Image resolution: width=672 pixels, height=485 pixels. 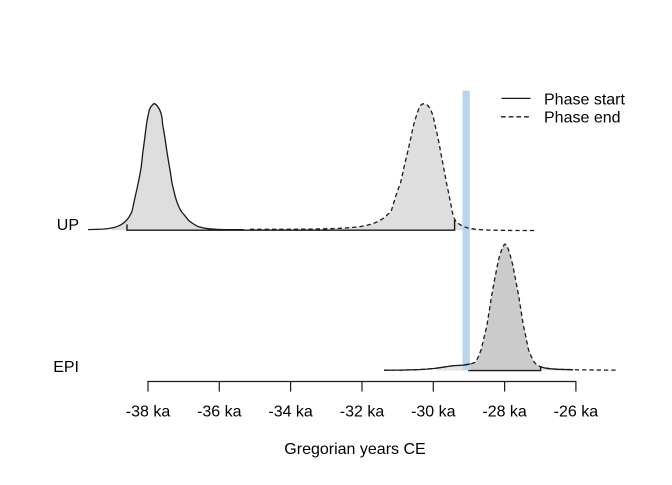 I want to click on svg-text: -38 ka, so click(x=148, y=412).